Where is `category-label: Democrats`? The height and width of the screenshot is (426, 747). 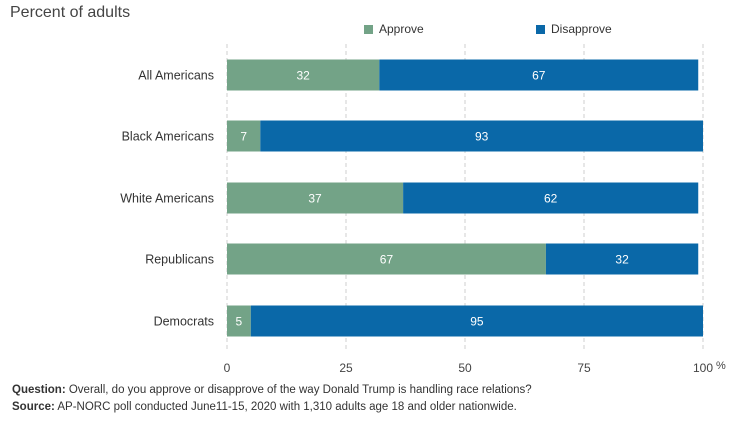 category-label: Democrats is located at coordinates (184, 322).